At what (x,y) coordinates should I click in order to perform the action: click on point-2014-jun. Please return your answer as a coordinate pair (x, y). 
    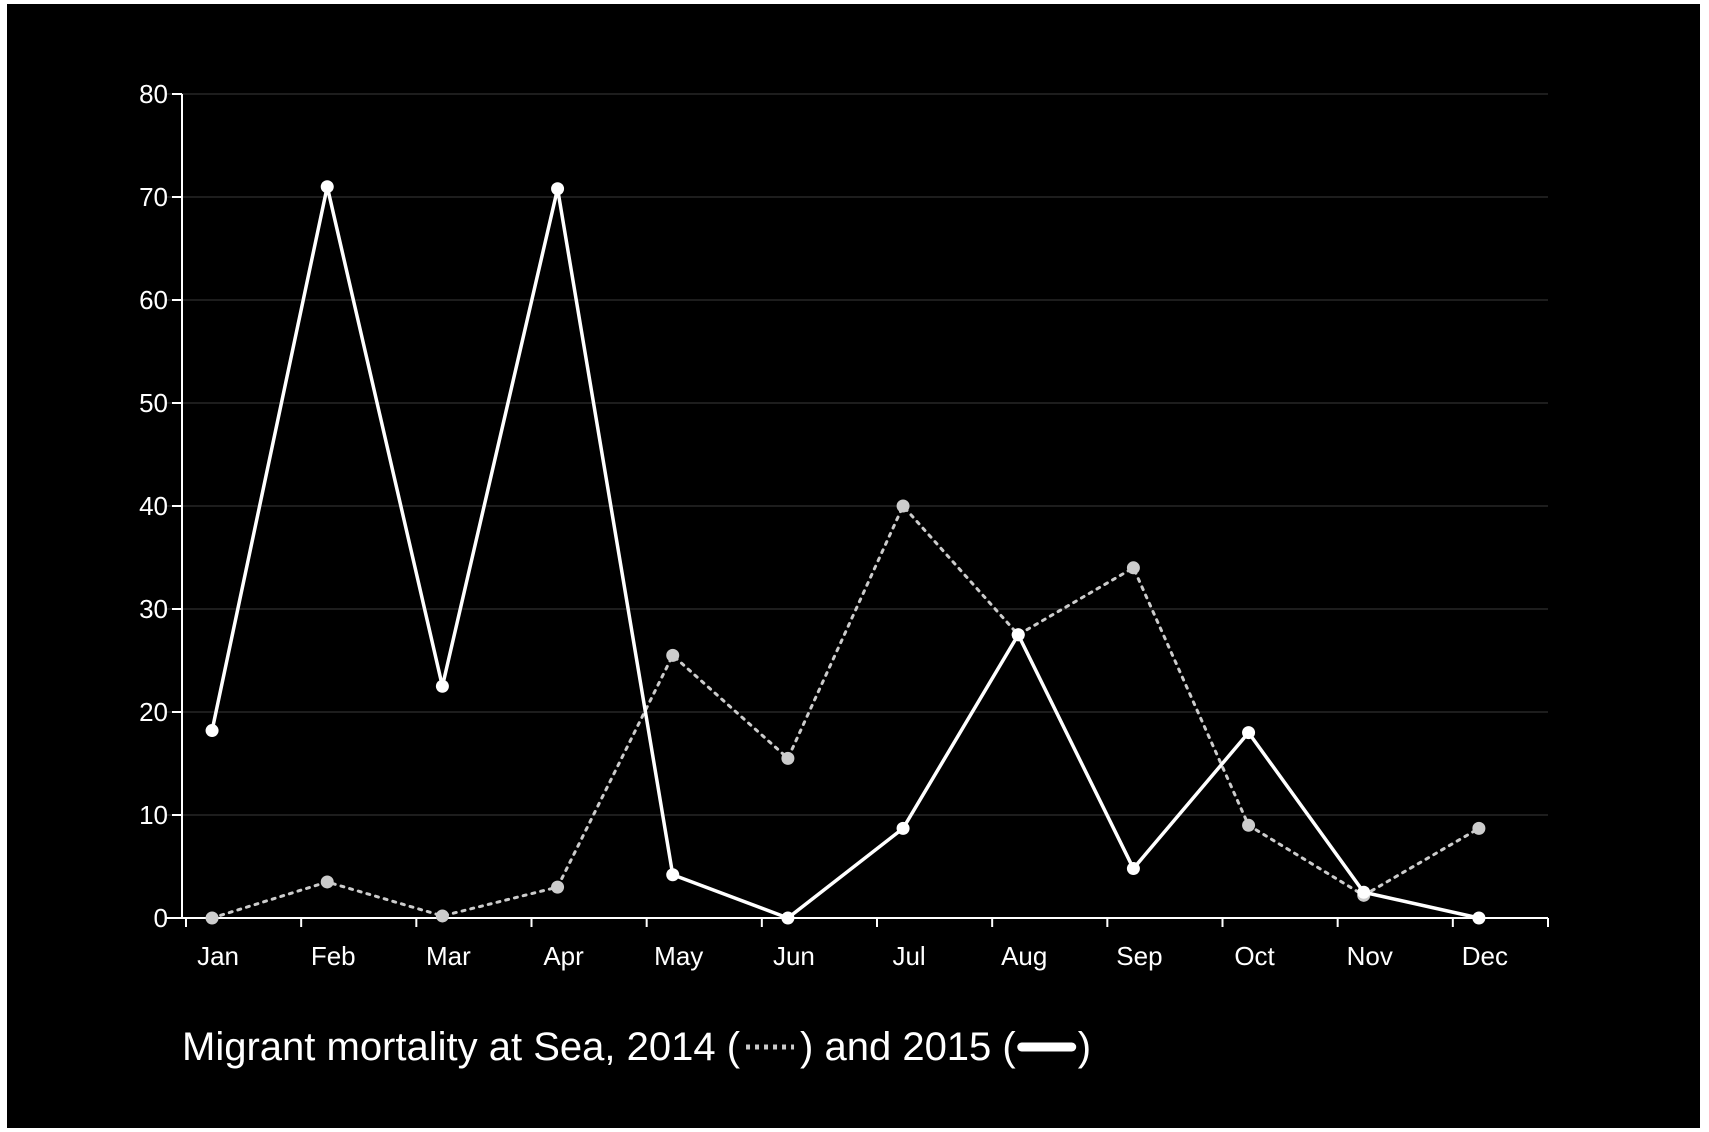
    Looking at the image, I should click on (788, 758).